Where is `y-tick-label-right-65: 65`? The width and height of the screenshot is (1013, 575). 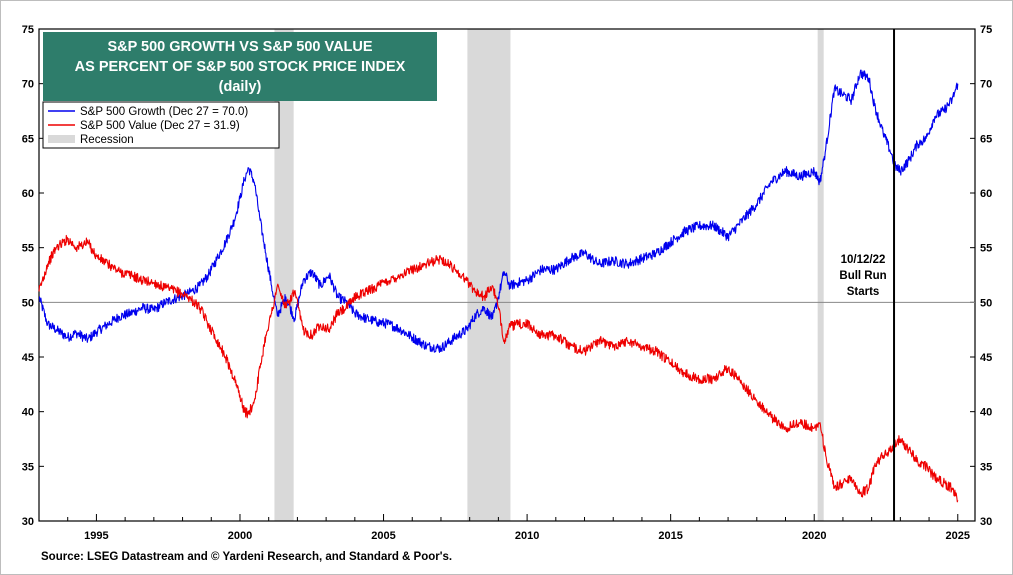 y-tick-label-right-65: 65 is located at coordinates (986, 139).